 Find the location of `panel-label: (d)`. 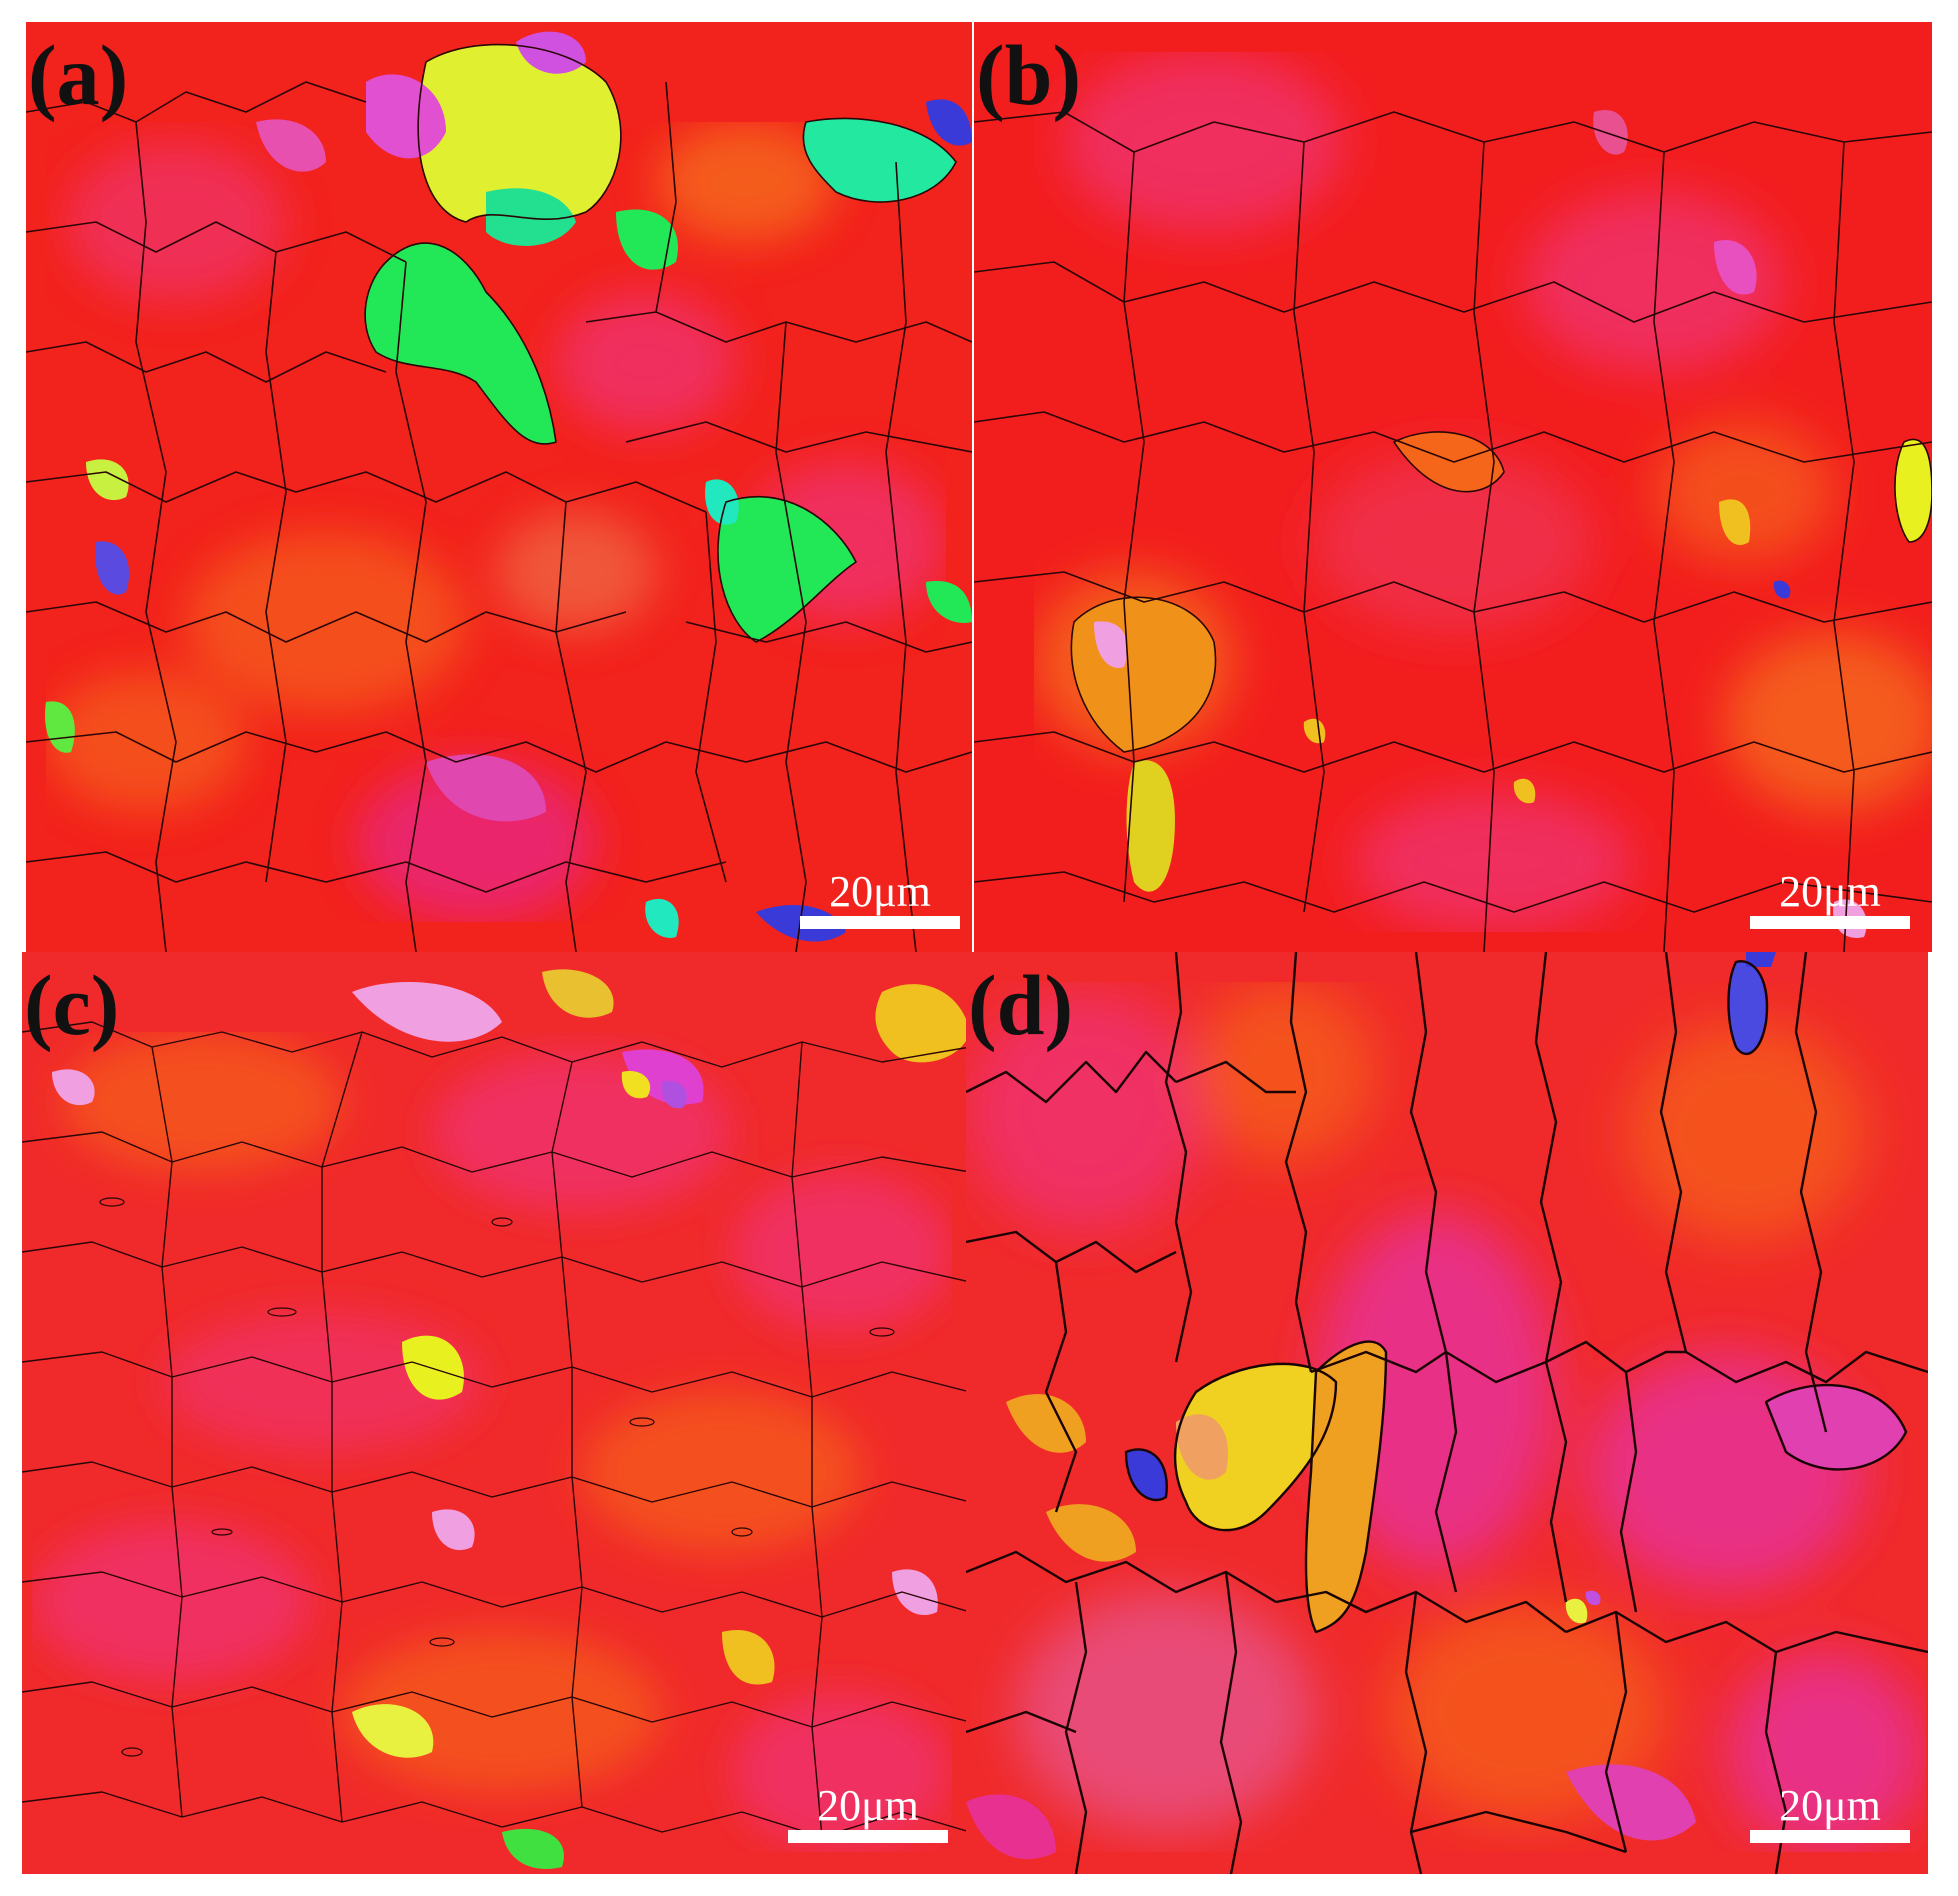

panel-label: (d) is located at coordinates (1021, 1005).